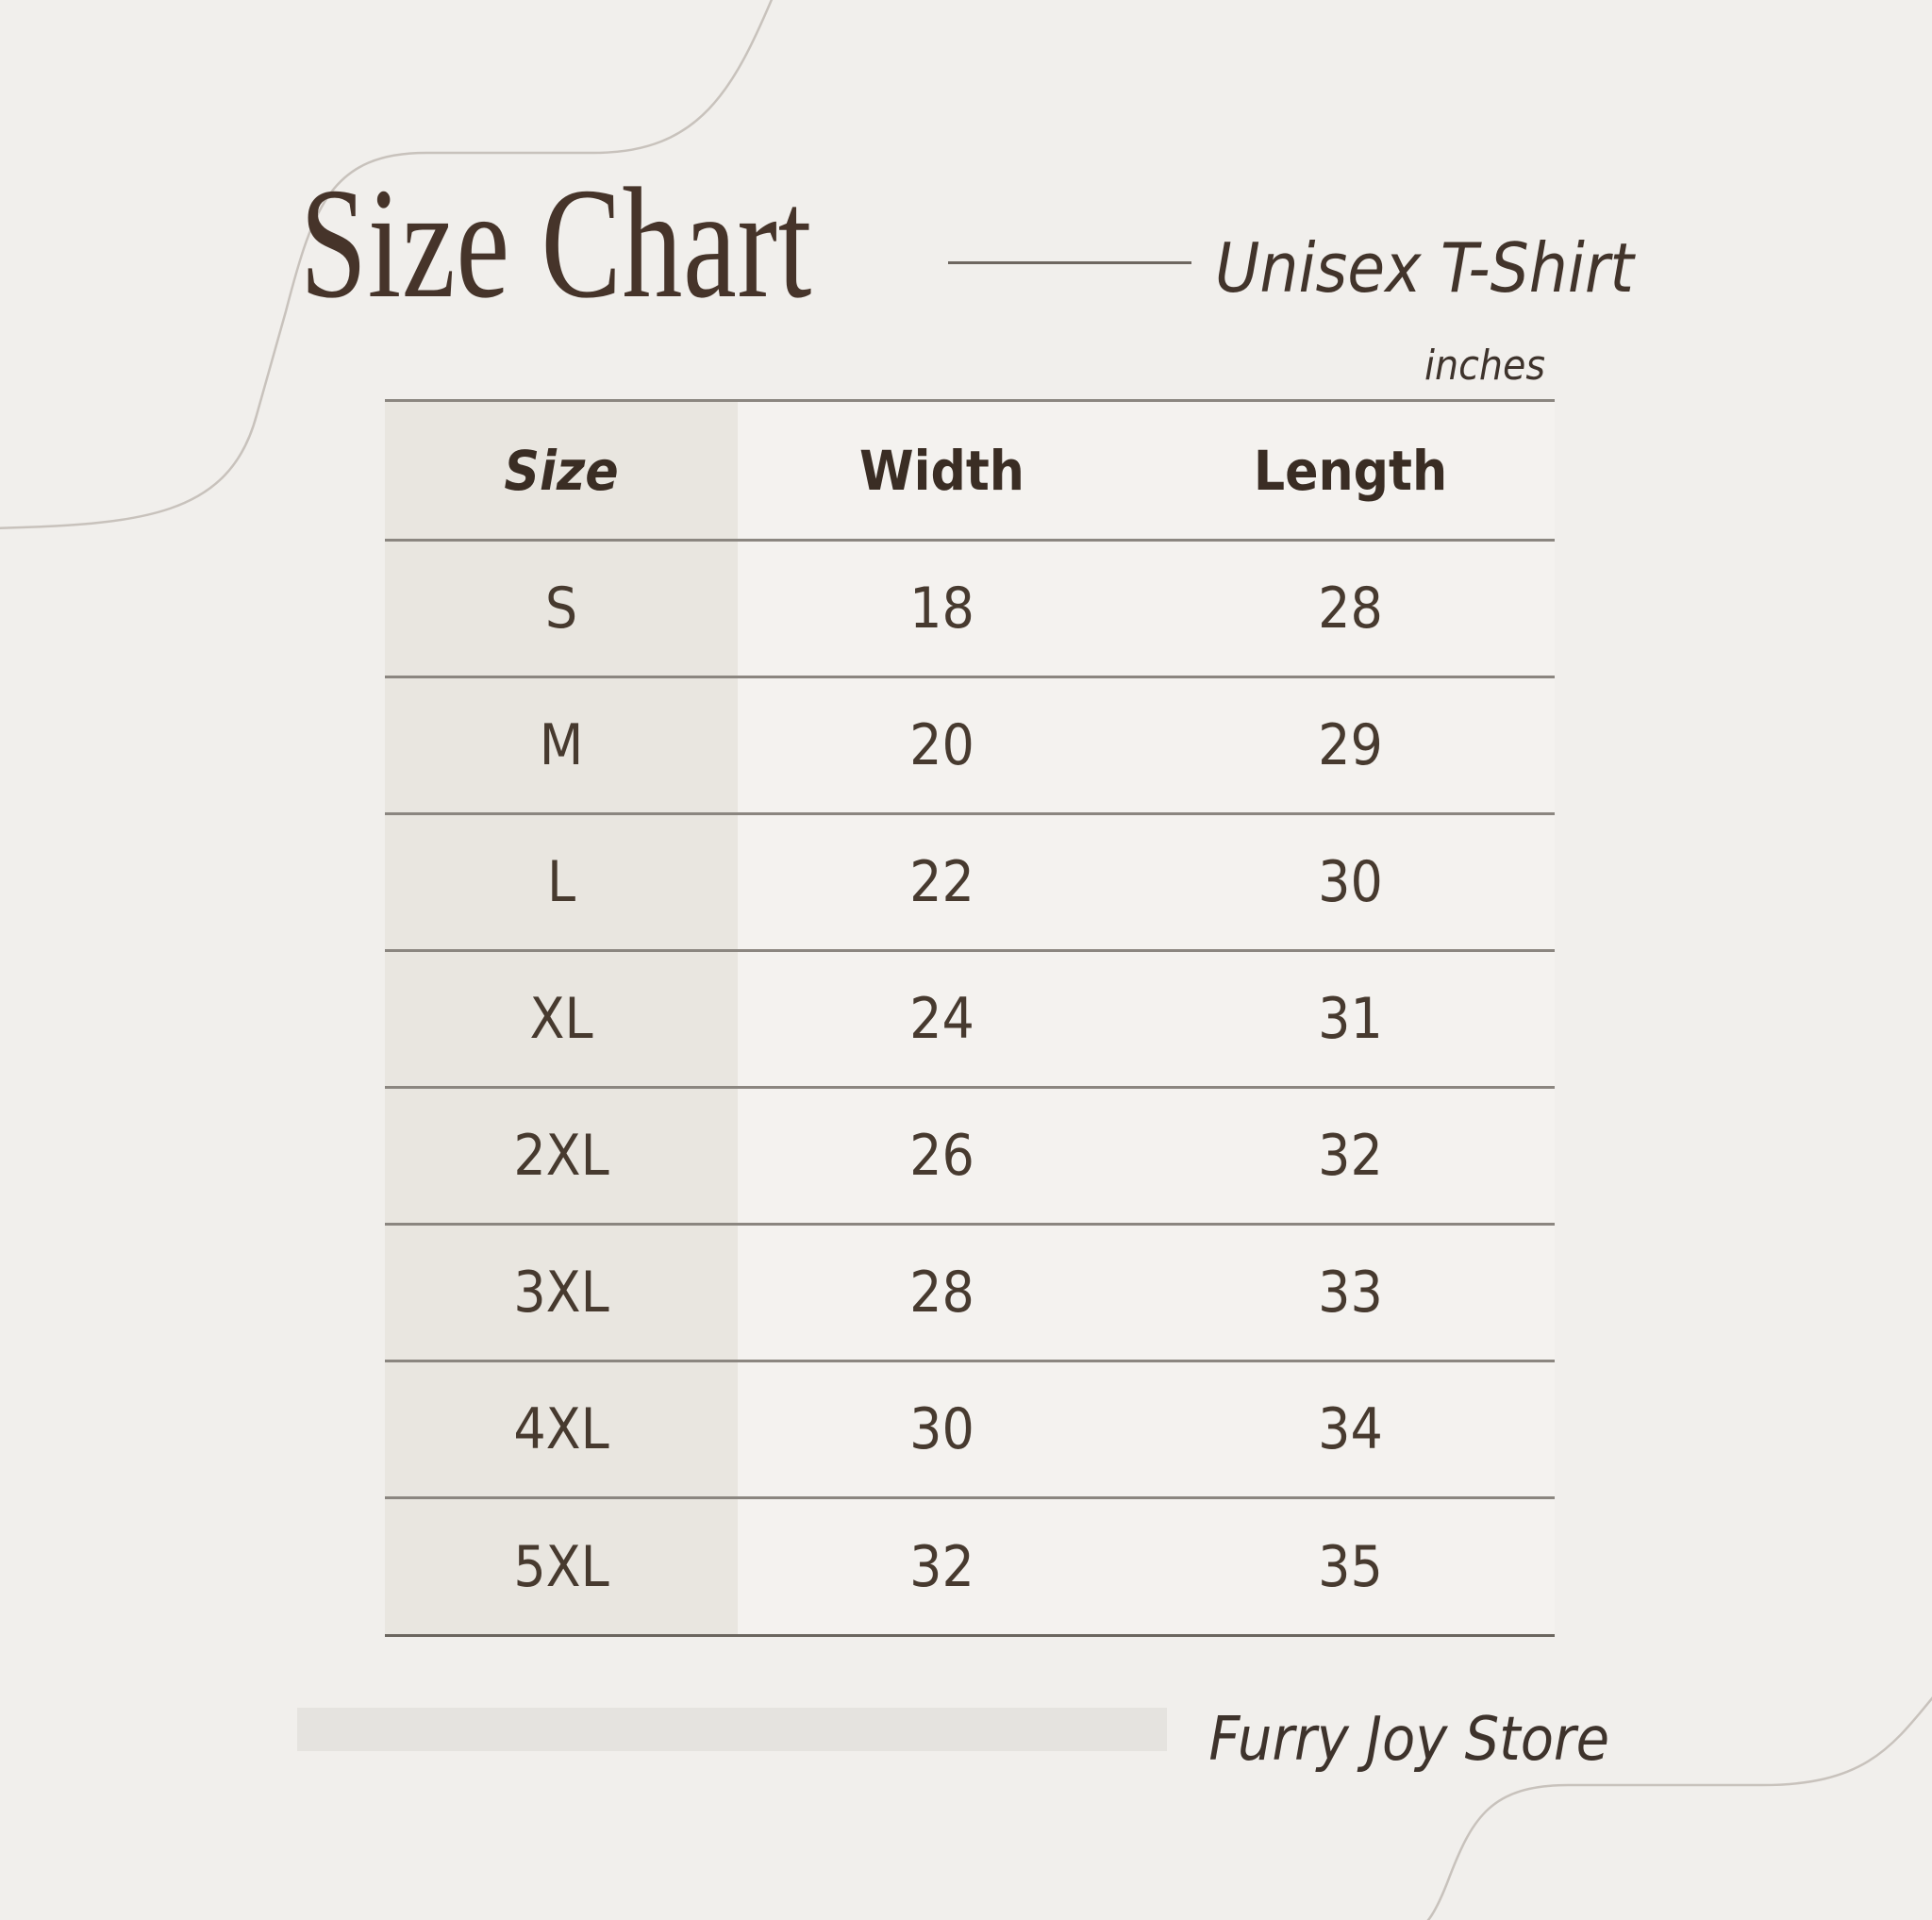 Image resolution: width=1932 pixels, height=1920 pixels. I want to click on length-cell: 33, so click(1351, 1293).